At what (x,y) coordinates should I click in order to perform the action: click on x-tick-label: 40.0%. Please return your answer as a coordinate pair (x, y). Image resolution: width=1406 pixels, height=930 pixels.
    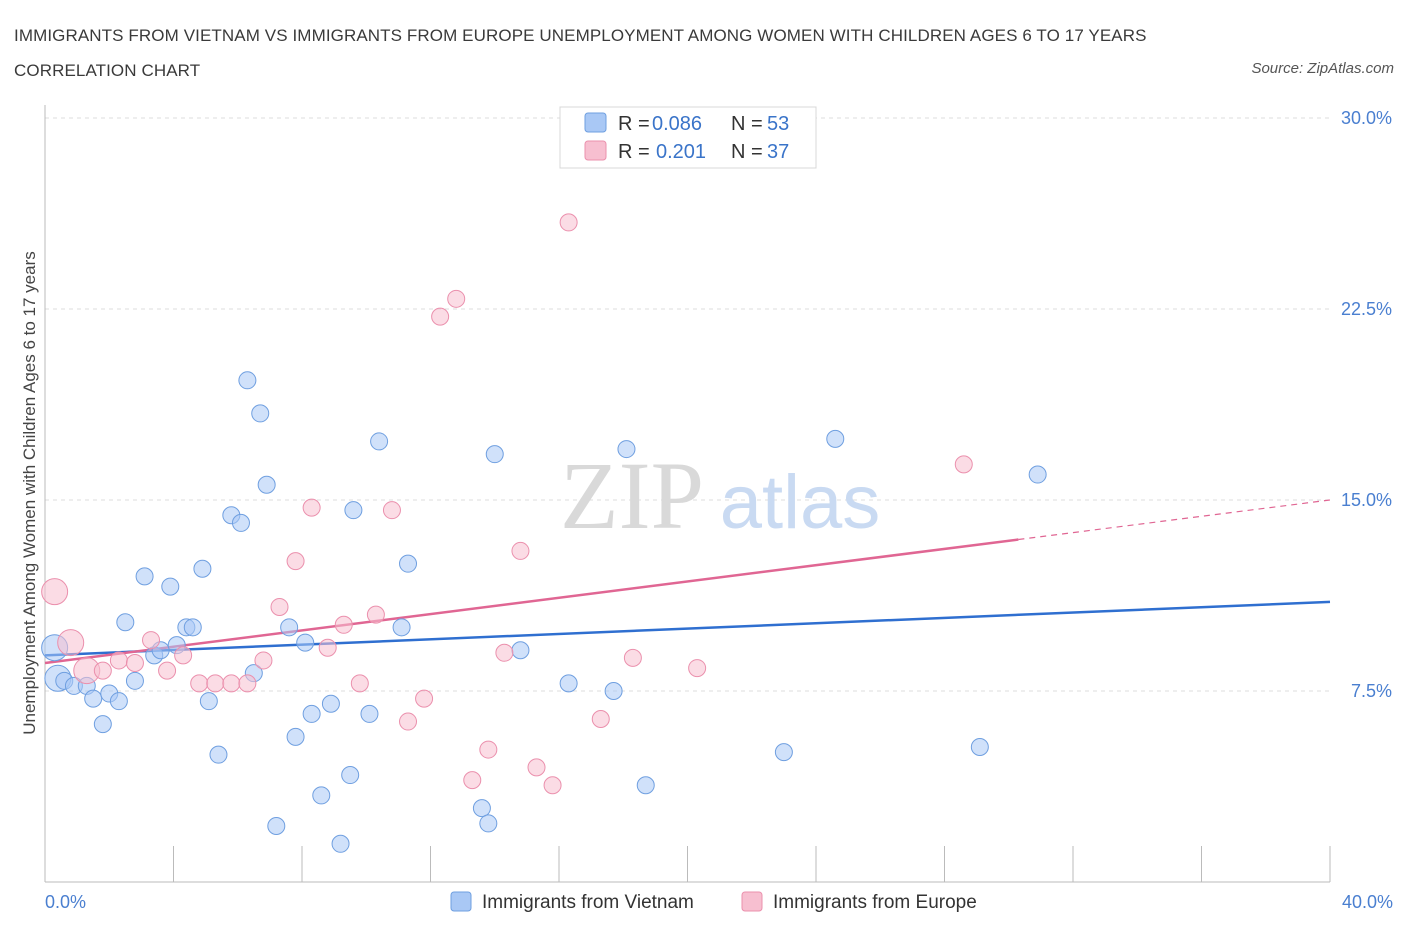
    Looking at the image, I should click on (1367, 902).